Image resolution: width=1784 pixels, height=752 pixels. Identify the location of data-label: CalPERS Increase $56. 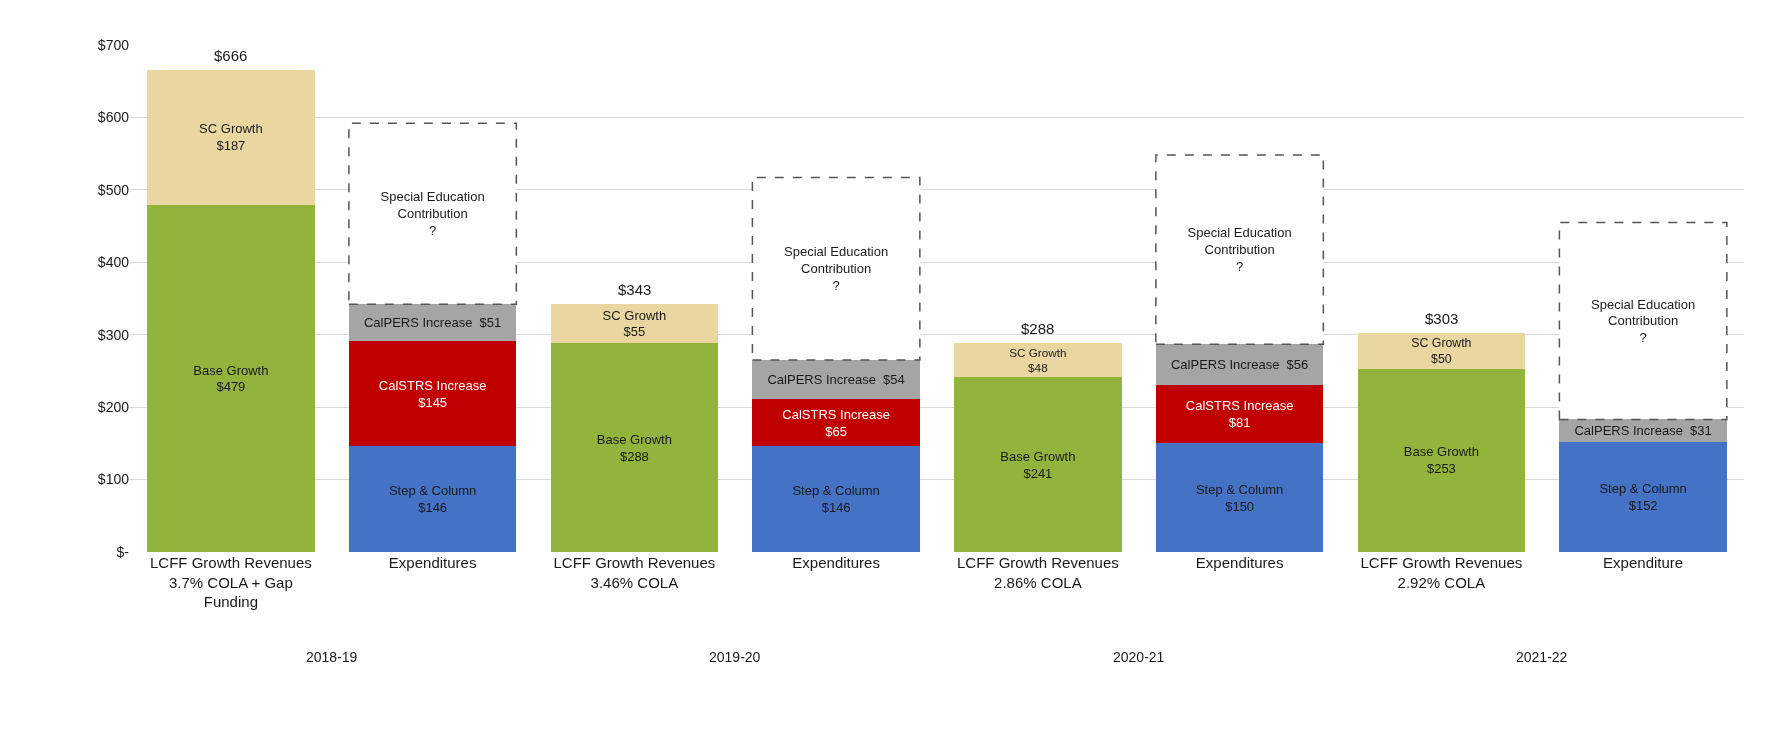
(1239, 364).